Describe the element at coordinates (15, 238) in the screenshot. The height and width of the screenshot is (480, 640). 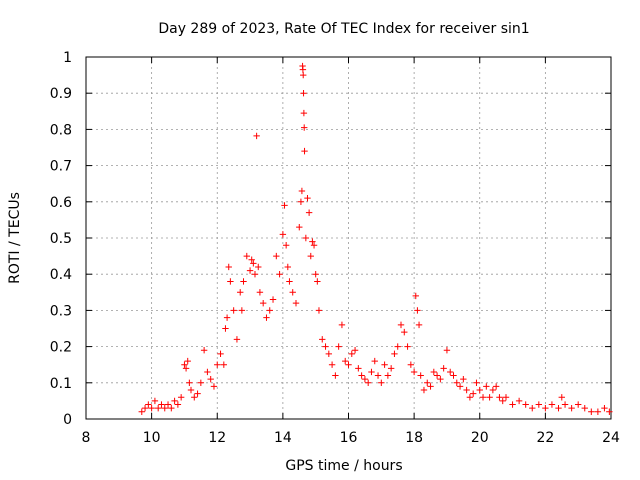
I see `y-axis-label: ROTI / TECUs` at that location.